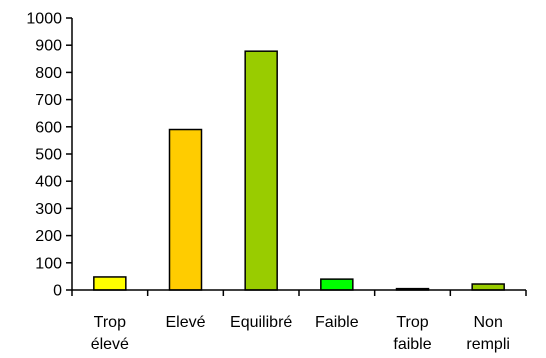  Describe the element at coordinates (44, 19) in the screenshot. I see `y-tick-label: 1000` at that location.